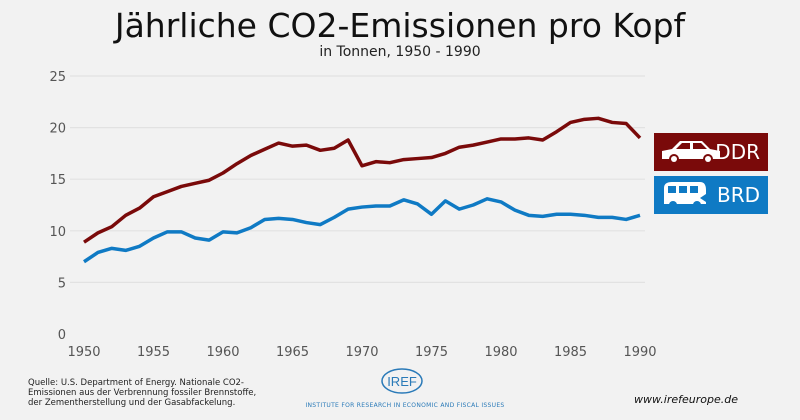 The image size is (800, 420). I want to click on y-tick-label: 5, so click(62, 283).